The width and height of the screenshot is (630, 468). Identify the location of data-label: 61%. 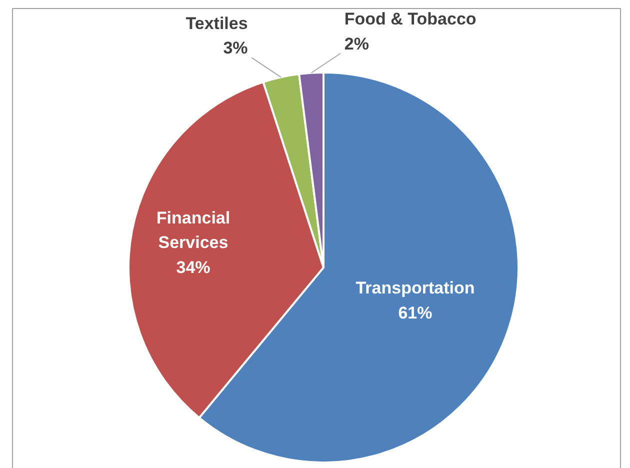
(415, 312).